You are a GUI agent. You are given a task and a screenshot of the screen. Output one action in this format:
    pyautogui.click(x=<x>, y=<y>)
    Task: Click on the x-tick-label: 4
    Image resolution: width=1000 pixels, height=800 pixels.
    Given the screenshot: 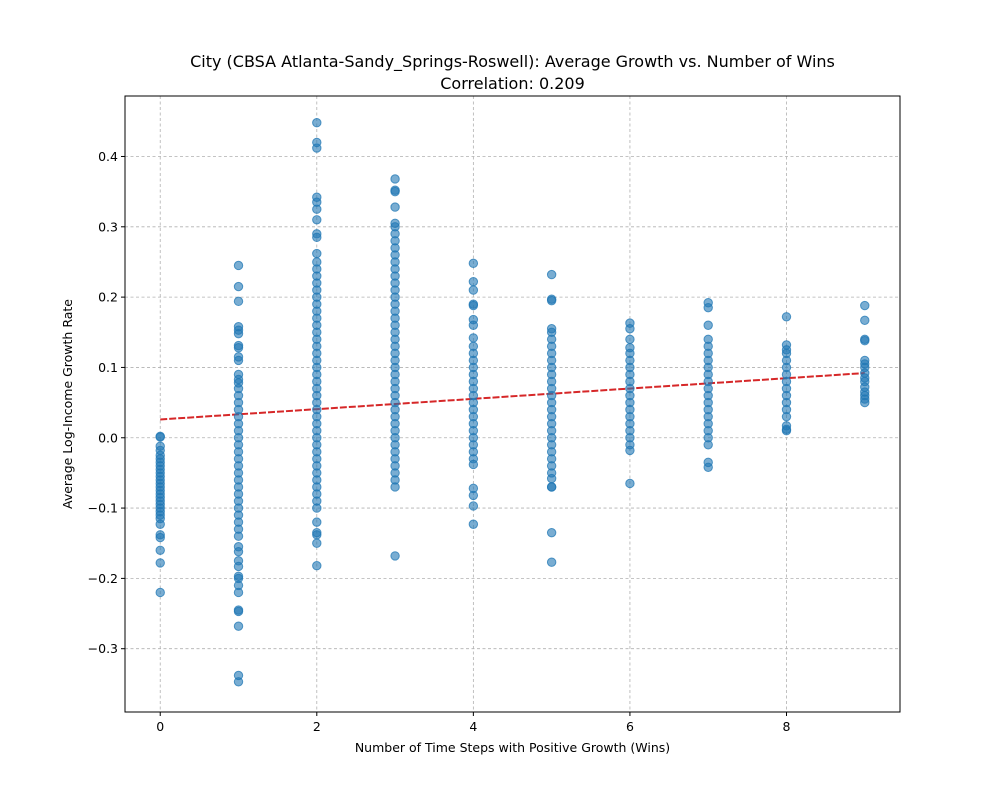 What is the action you would take?
    pyautogui.click(x=473, y=726)
    